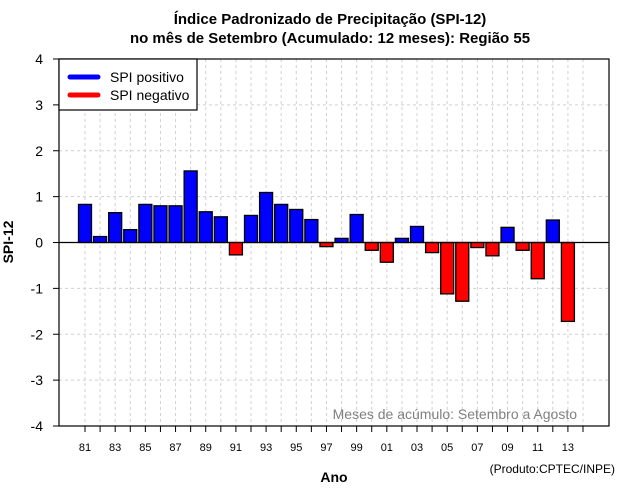 The height and width of the screenshot is (500, 640). Describe the element at coordinates (8, 241) in the screenshot. I see `y-axis-label: SPI-12` at that location.